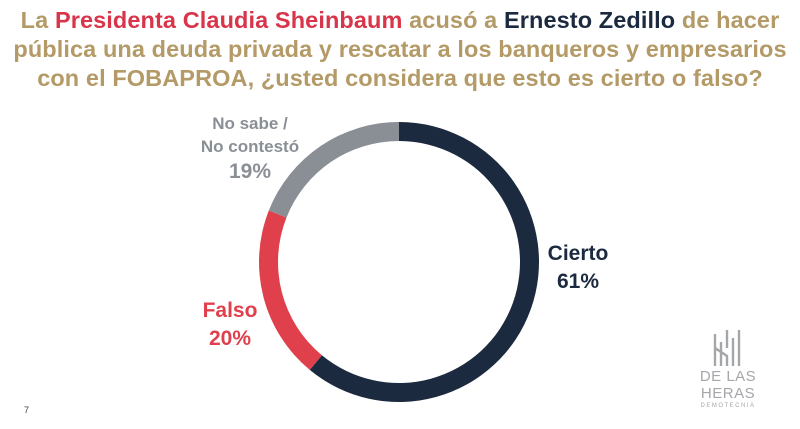 Image resolution: width=800 pixels, height=429 pixels. What do you see at coordinates (727, 348) in the screenshot?
I see `brand-mark-icon` at bounding box center [727, 348].